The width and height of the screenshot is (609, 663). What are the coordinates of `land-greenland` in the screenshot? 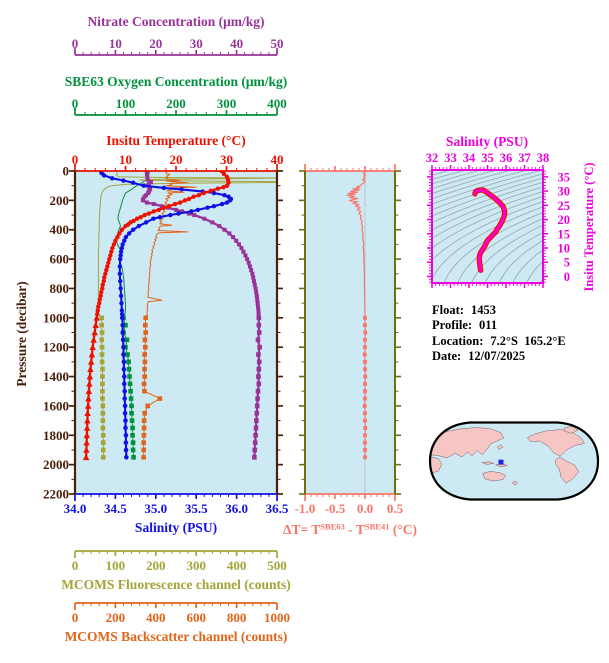 It's located at (571, 430).